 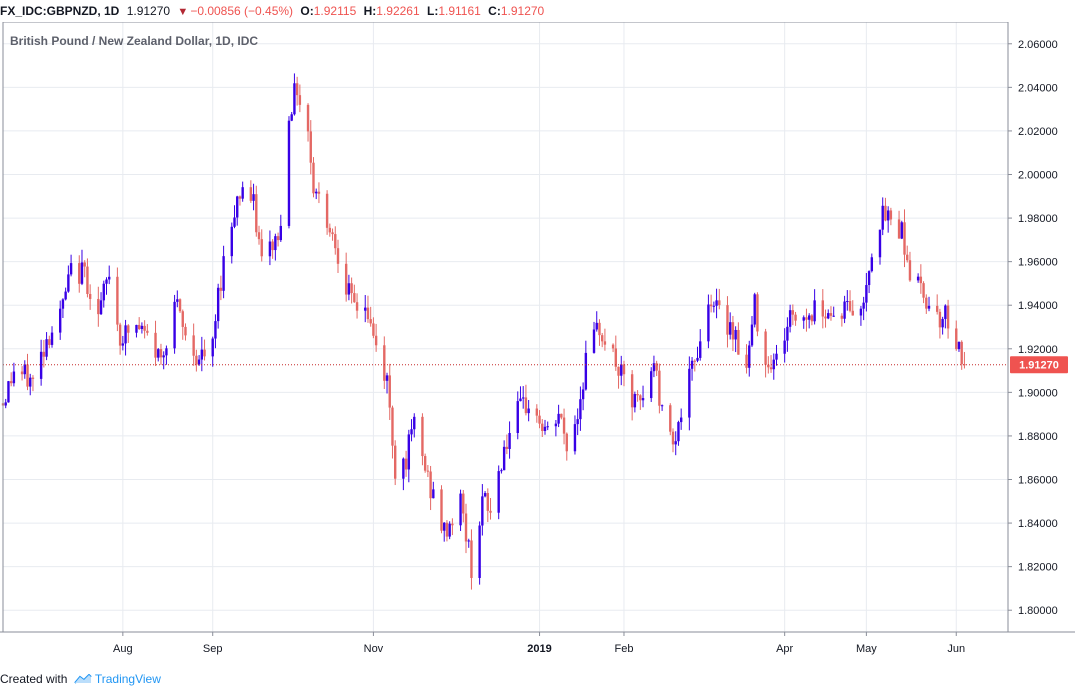 What do you see at coordinates (127, 679) in the screenshot?
I see `tradingview-link: TradingView` at bounding box center [127, 679].